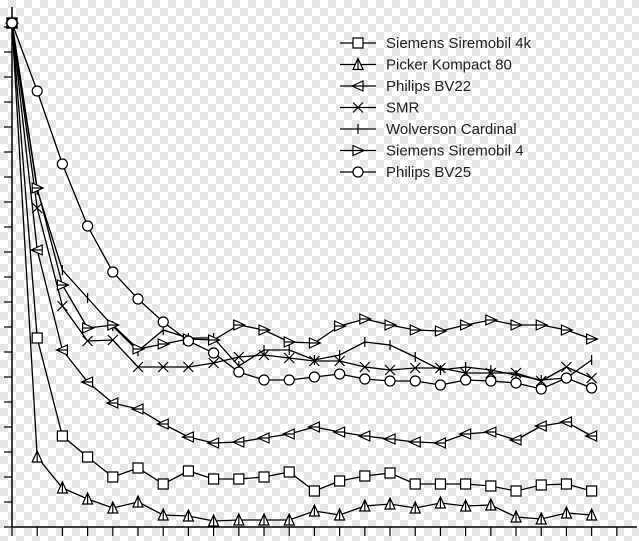  Describe the element at coordinates (403, 107) in the screenshot. I see `legend-label: SMR` at that location.